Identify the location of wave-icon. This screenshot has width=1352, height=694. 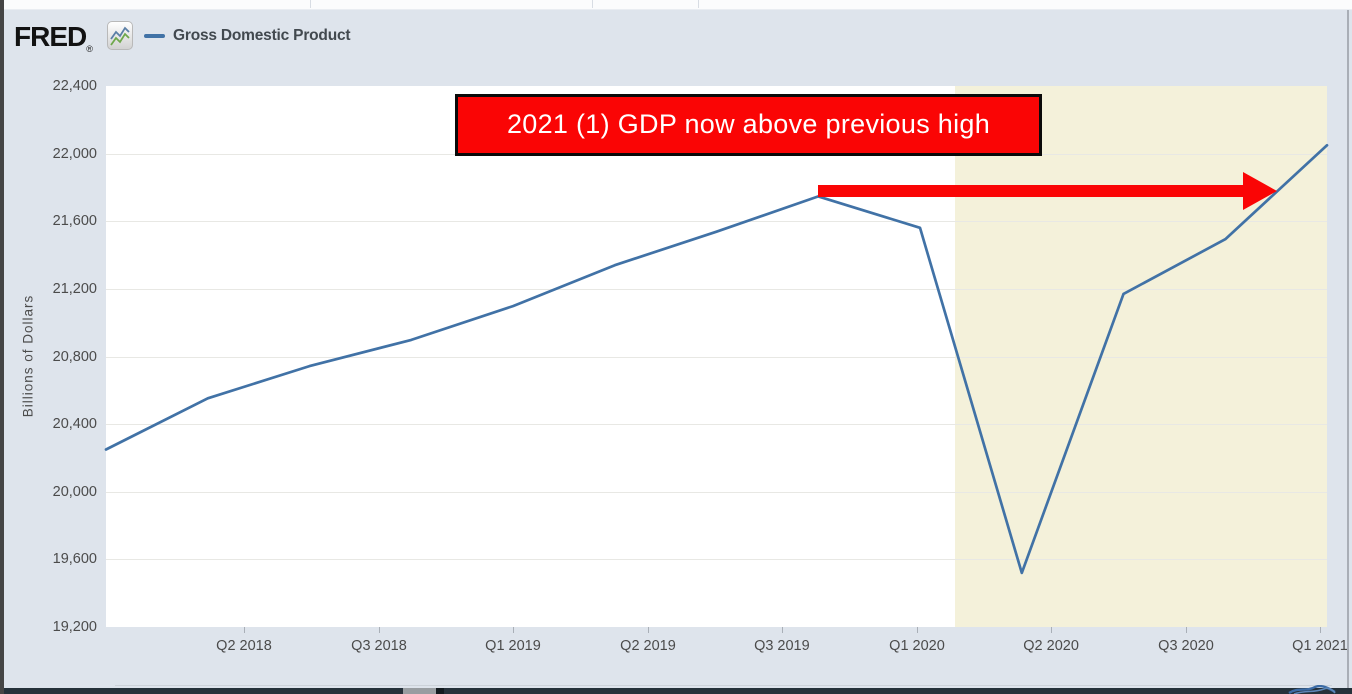
(1312, 688).